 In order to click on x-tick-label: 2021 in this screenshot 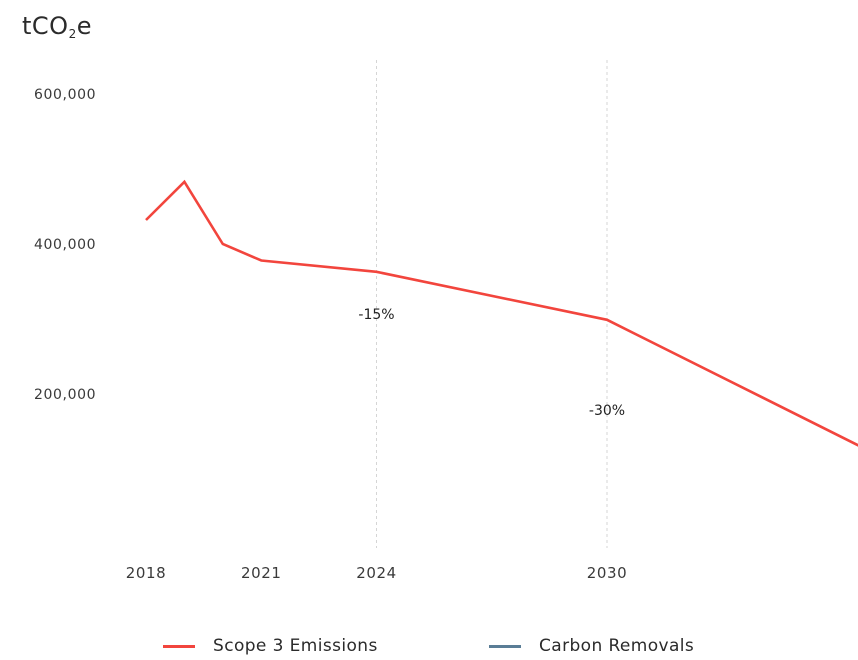, I will do `click(261, 573)`.